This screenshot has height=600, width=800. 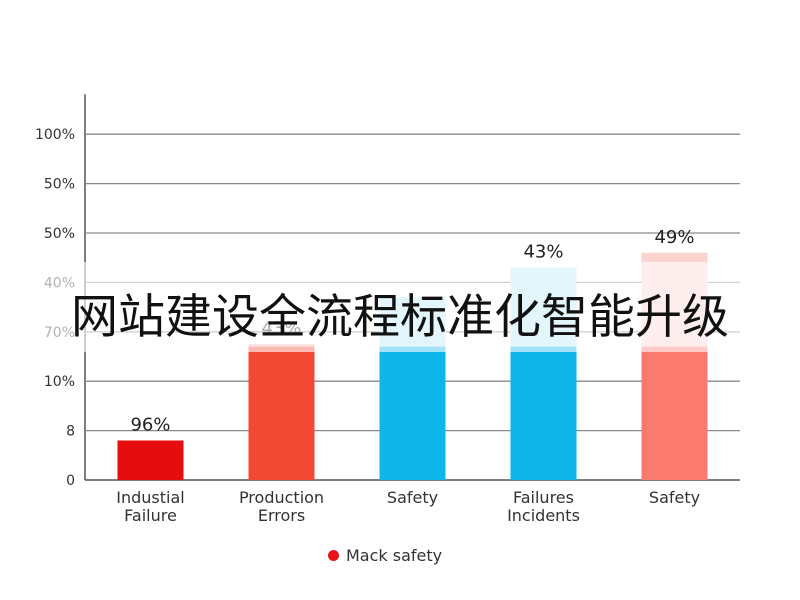 I want to click on x-tick-label: Failures, so click(x=543, y=497).